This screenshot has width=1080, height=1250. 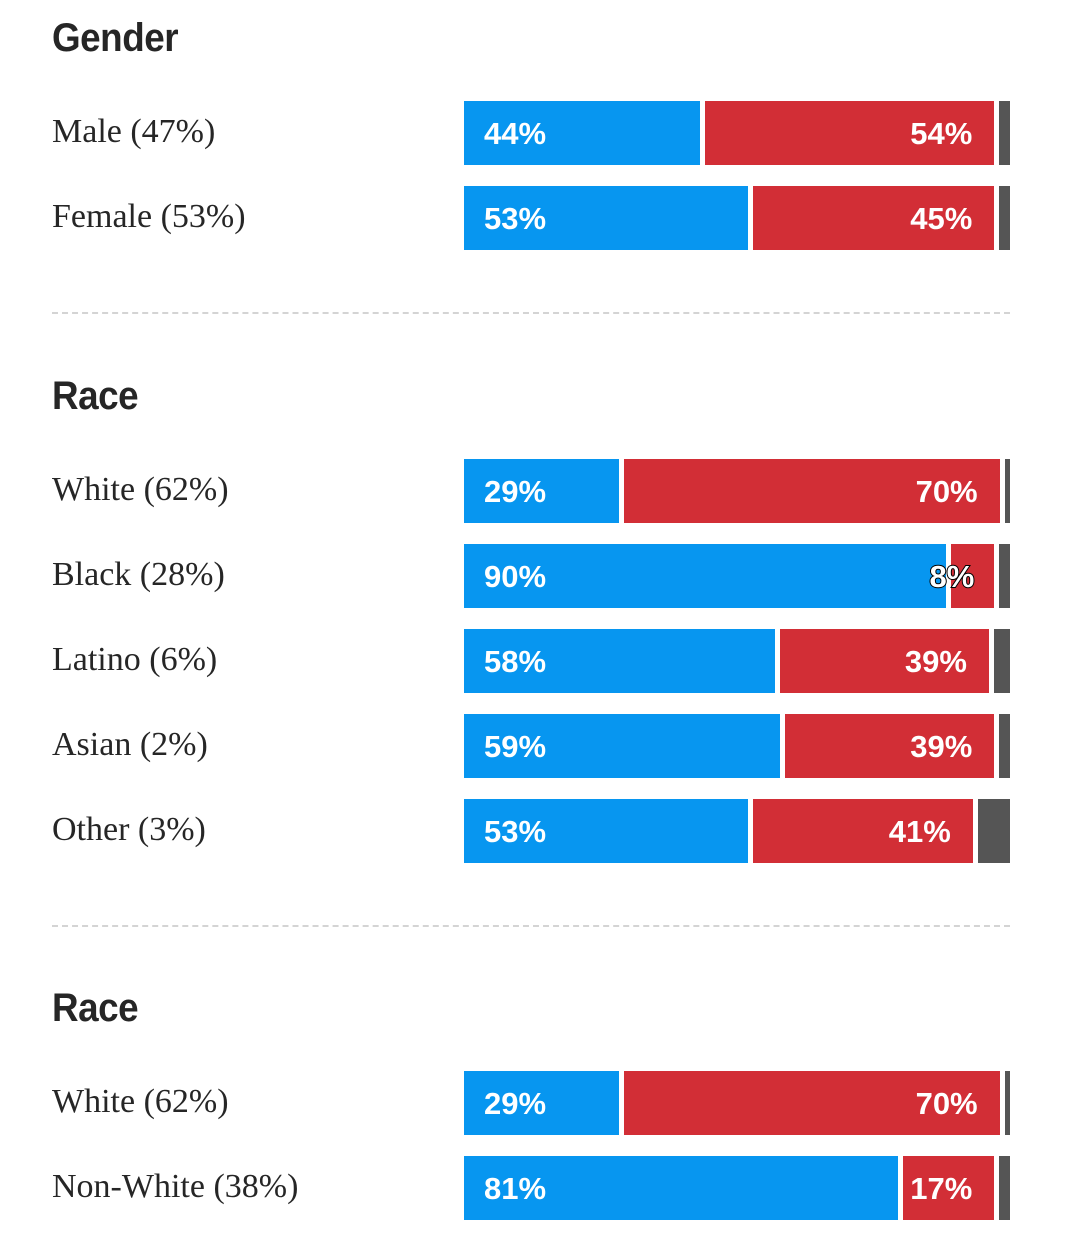 I want to click on chart-row: Female (53%) 53% 45%, so click(x=540, y=218).